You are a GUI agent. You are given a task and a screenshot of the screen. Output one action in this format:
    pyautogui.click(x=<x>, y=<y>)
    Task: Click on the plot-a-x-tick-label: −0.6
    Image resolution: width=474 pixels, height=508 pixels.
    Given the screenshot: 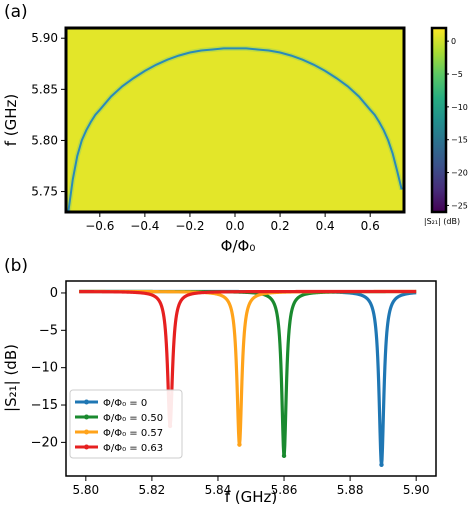 What is the action you would take?
    pyautogui.click(x=99, y=226)
    